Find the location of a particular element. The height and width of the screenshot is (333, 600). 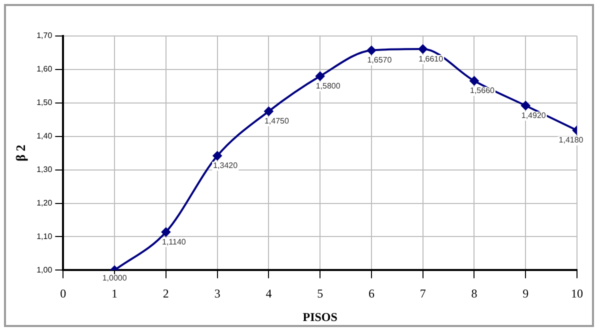

x-tick-label: 3 is located at coordinates (217, 293).